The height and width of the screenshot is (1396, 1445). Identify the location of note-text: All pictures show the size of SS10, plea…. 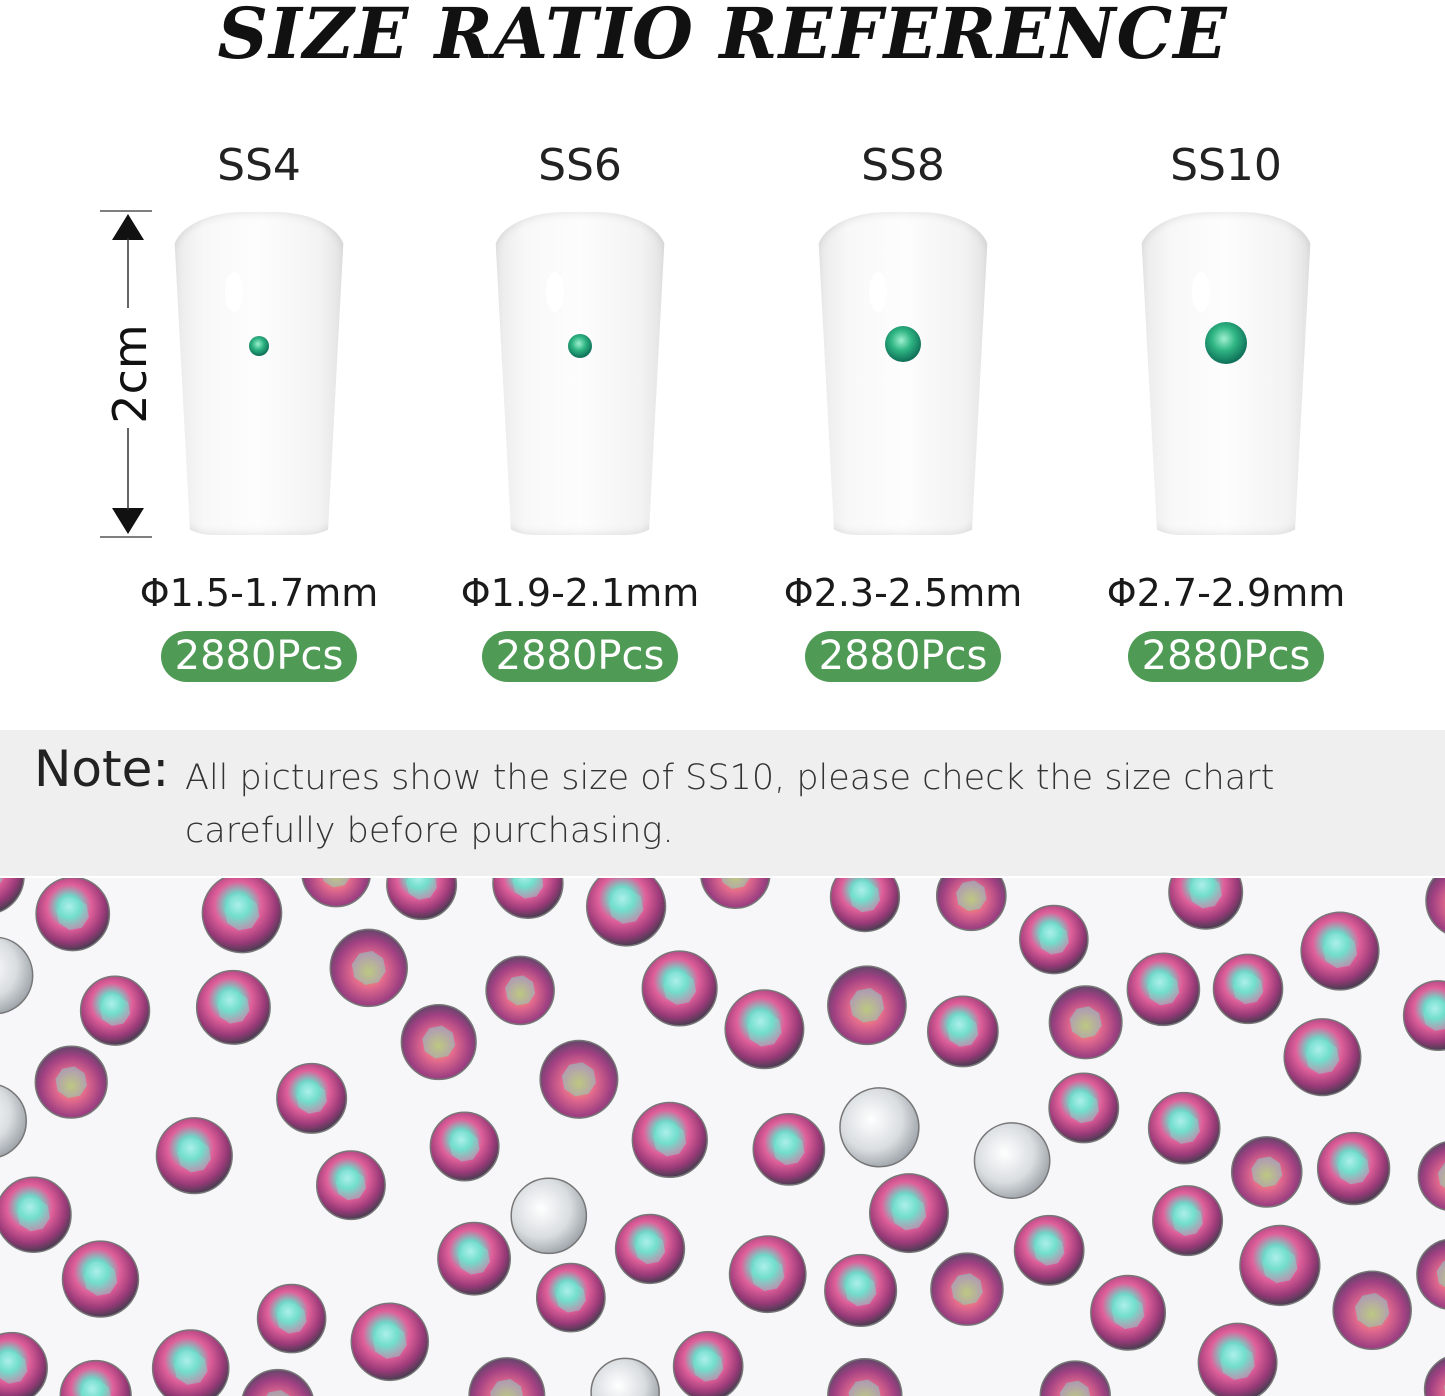
(730, 804).